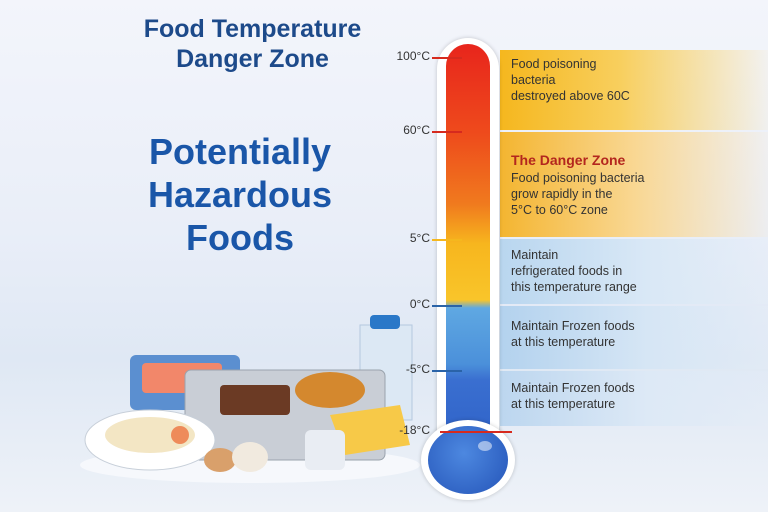 Image resolution: width=768 pixels, height=512 pixels. What do you see at coordinates (419, 238) in the screenshot?
I see `tick-label: 5°C` at bounding box center [419, 238].